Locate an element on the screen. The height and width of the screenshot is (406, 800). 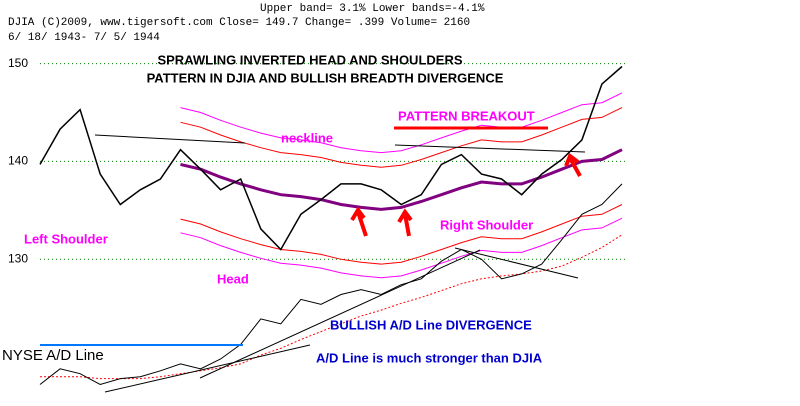
y-tick-label: 140 is located at coordinates (18, 161).